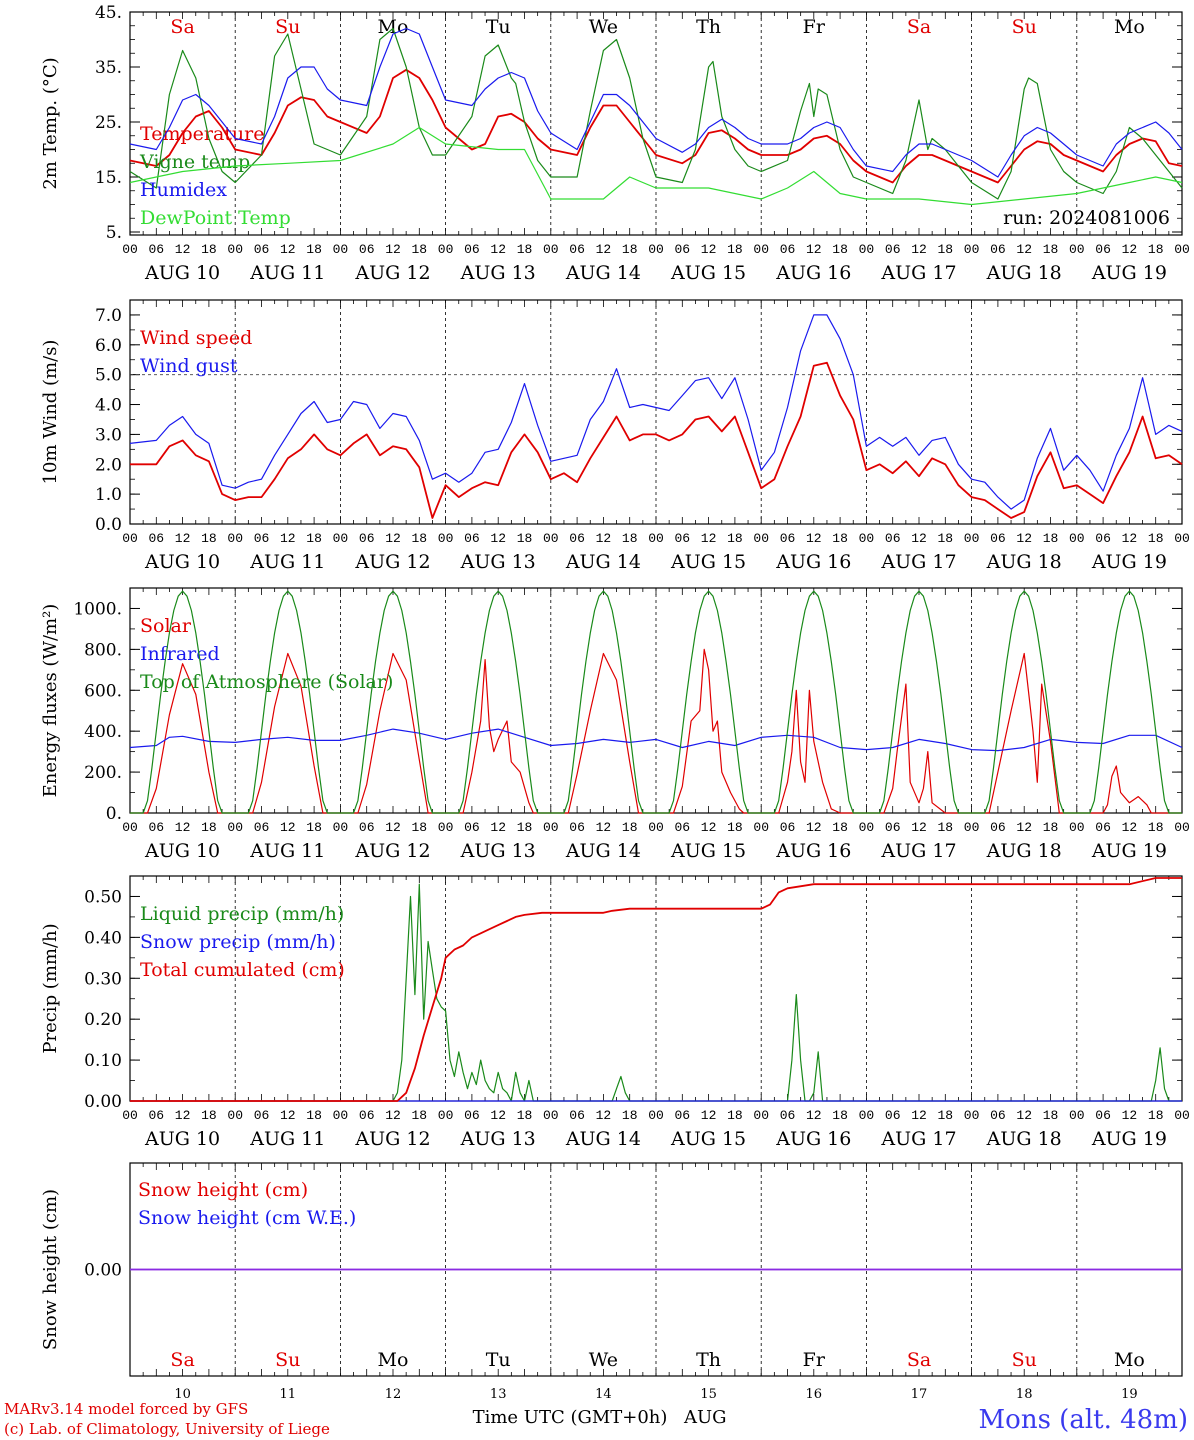 The width and height of the screenshot is (1194, 1440). What do you see at coordinates (919, 1394) in the screenshot?
I see `day-number: 17` at bounding box center [919, 1394].